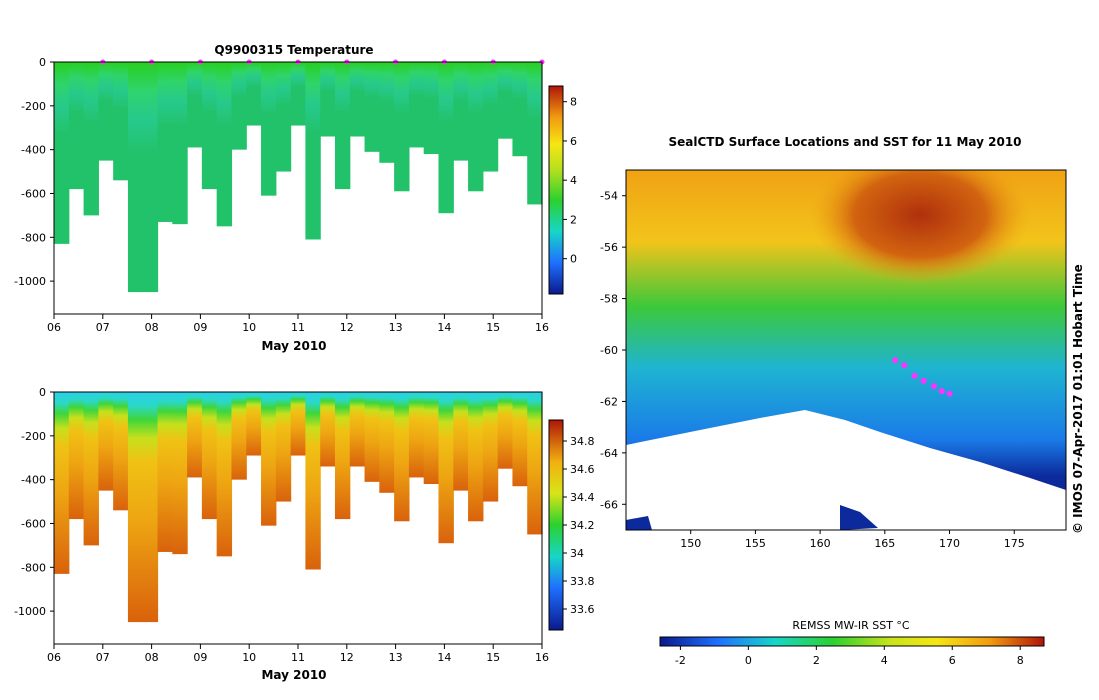 The image size is (1099, 700). Describe the element at coordinates (573, 180) in the screenshot. I see `colorbar-tick-label: 4` at that location.